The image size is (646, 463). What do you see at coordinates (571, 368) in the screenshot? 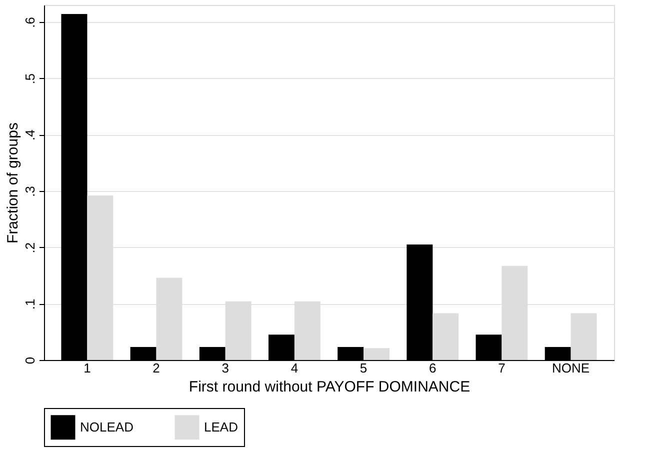
I see `x-tick-label: NONE` at bounding box center [571, 368].